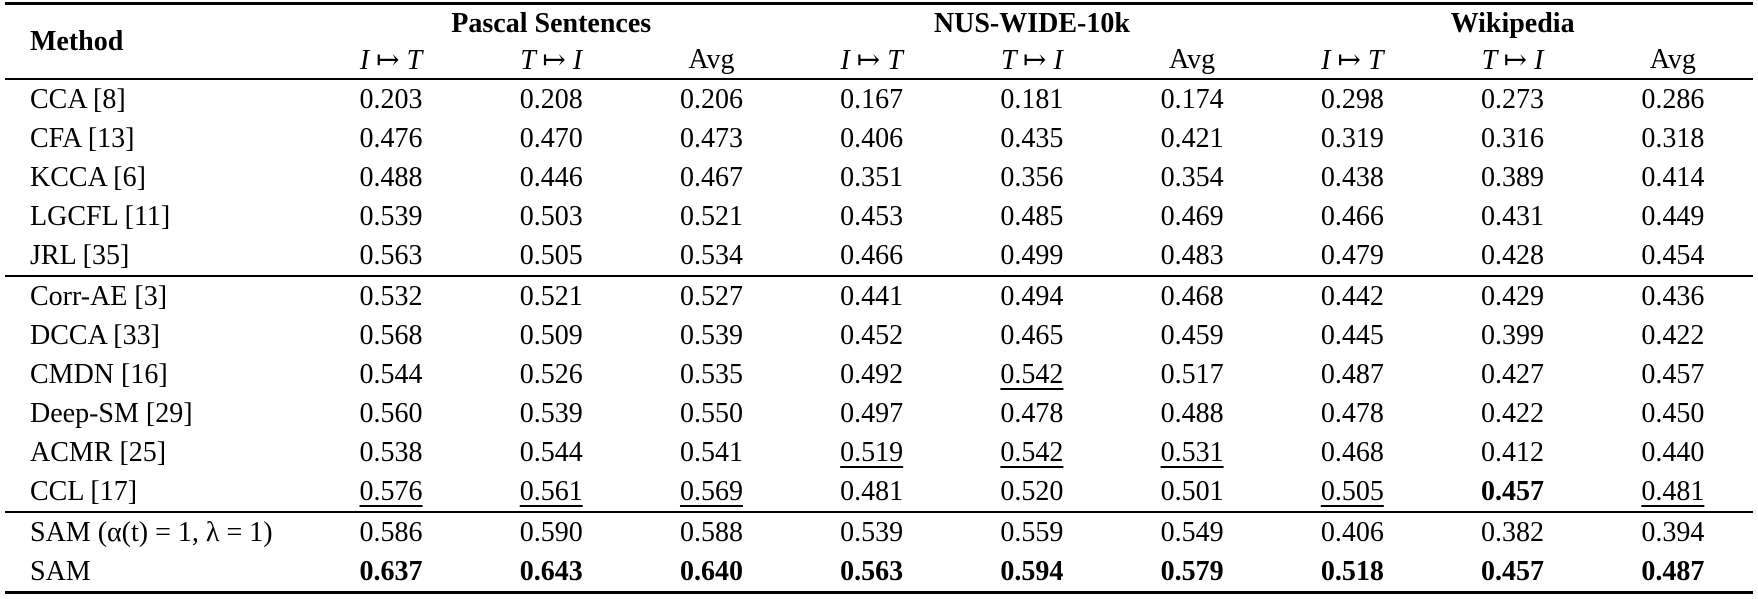  Describe the element at coordinates (1032, 491) in the screenshot. I see `value-cell: 0.520` at that location.